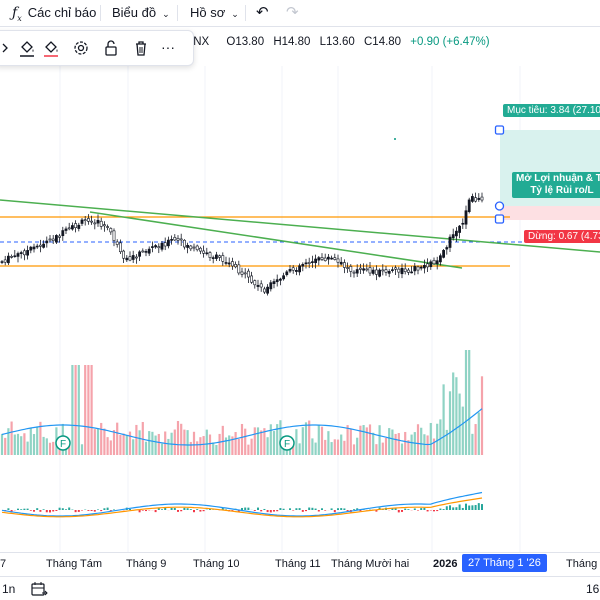  I want to click on symbol-label: INX, so click(200, 42).